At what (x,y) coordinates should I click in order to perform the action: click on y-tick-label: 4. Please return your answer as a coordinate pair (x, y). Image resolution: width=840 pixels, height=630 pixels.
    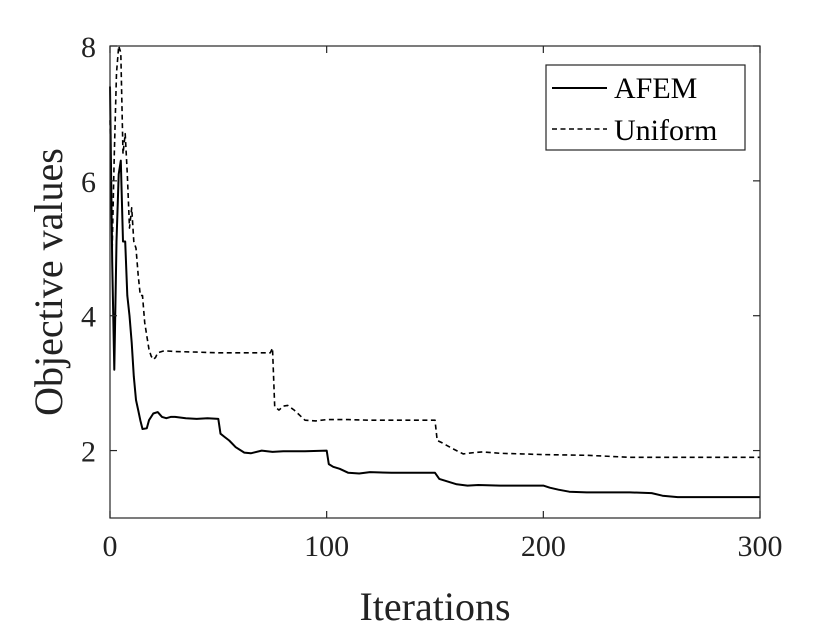
    Looking at the image, I should click on (88, 317).